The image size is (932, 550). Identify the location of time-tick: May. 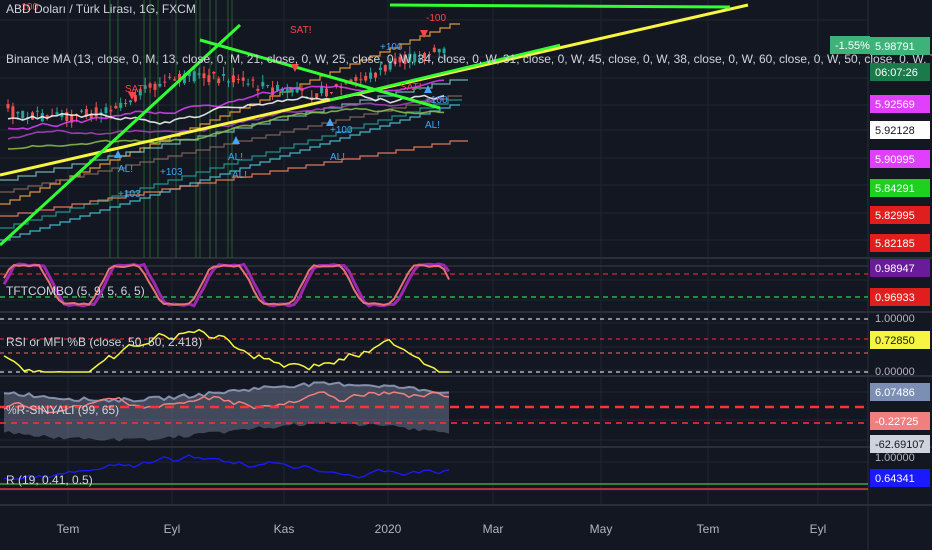
(601, 529).